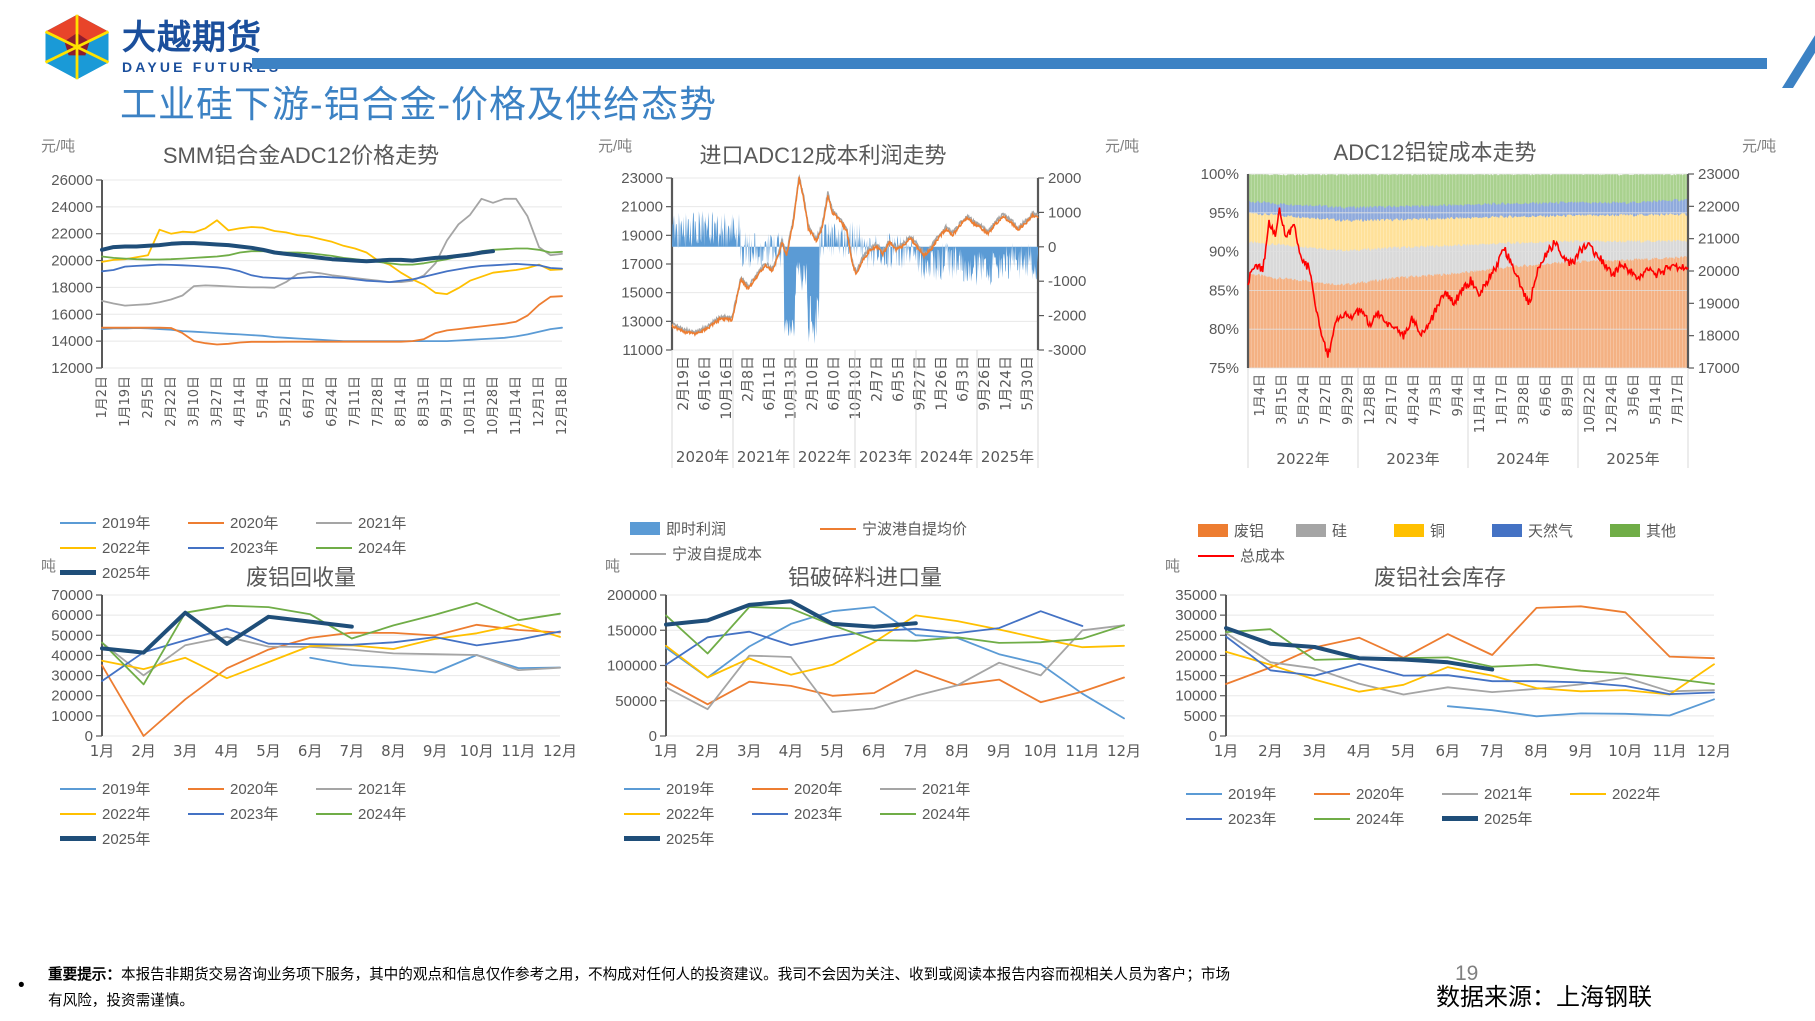 The image size is (1815, 1021). Describe the element at coordinates (72, 368) in the screenshot. I see `svg-text: 12000` at that location.